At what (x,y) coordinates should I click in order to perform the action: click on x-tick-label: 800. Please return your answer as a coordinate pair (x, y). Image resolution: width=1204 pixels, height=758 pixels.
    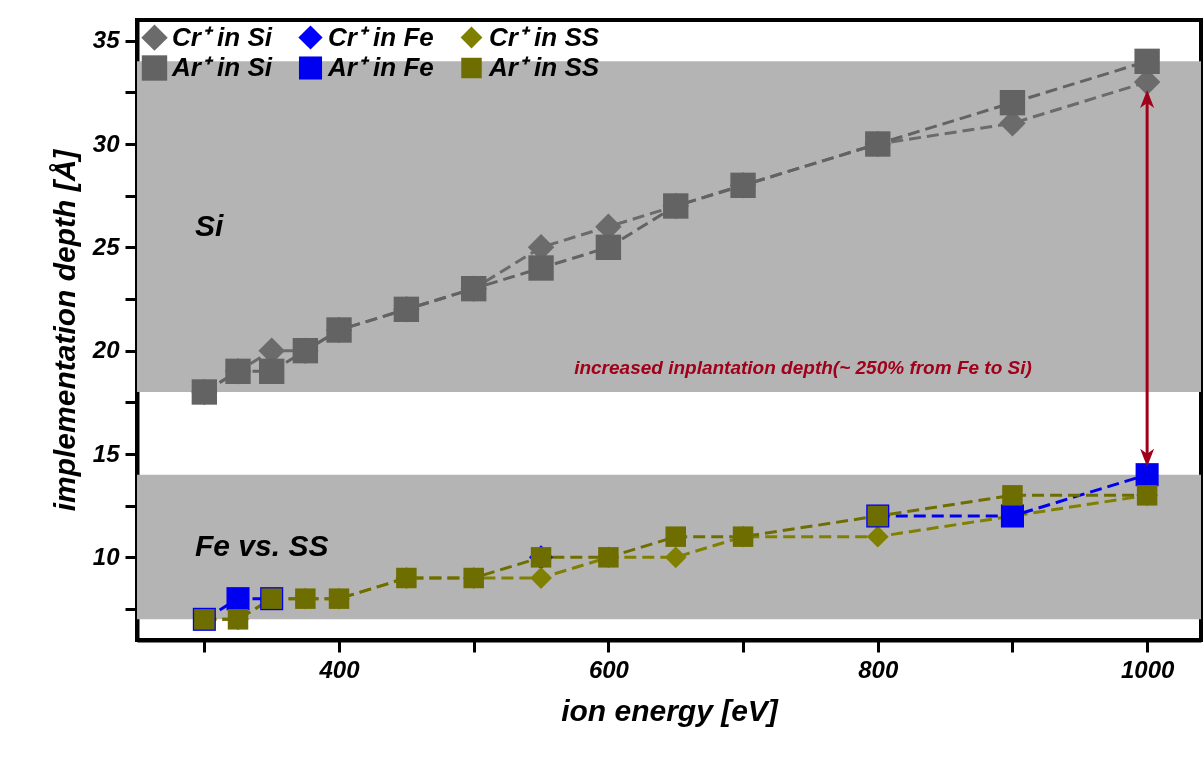
    Looking at the image, I should click on (878, 669).